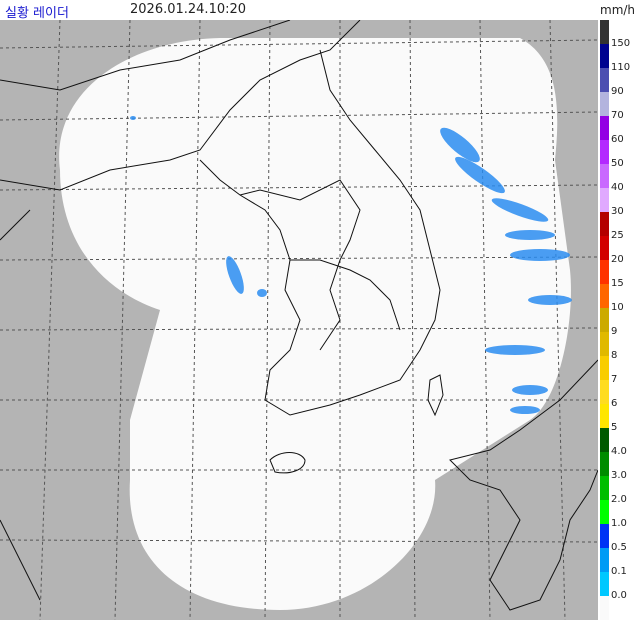  Describe the element at coordinates (617, 163) in the screenshot. I see `legend-label: 50` at that location.